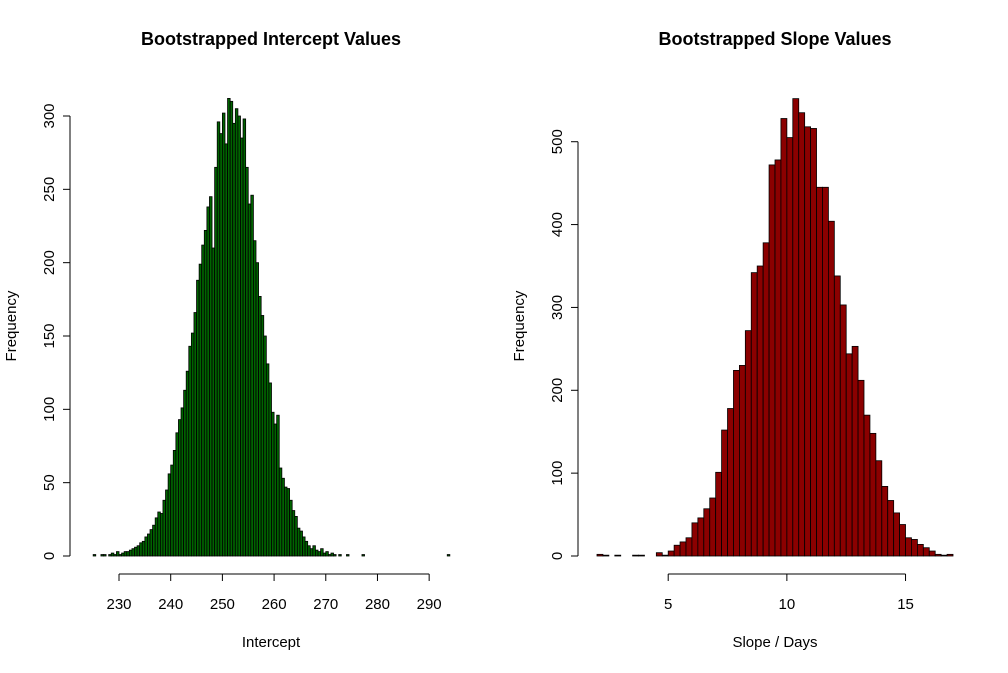 This screenshot has height=673, width=1008. What do you see at coordinates (774, 642) in the screenshot?
I see `x-axis-label: Slope / Days` at bounding box center [774, 642].